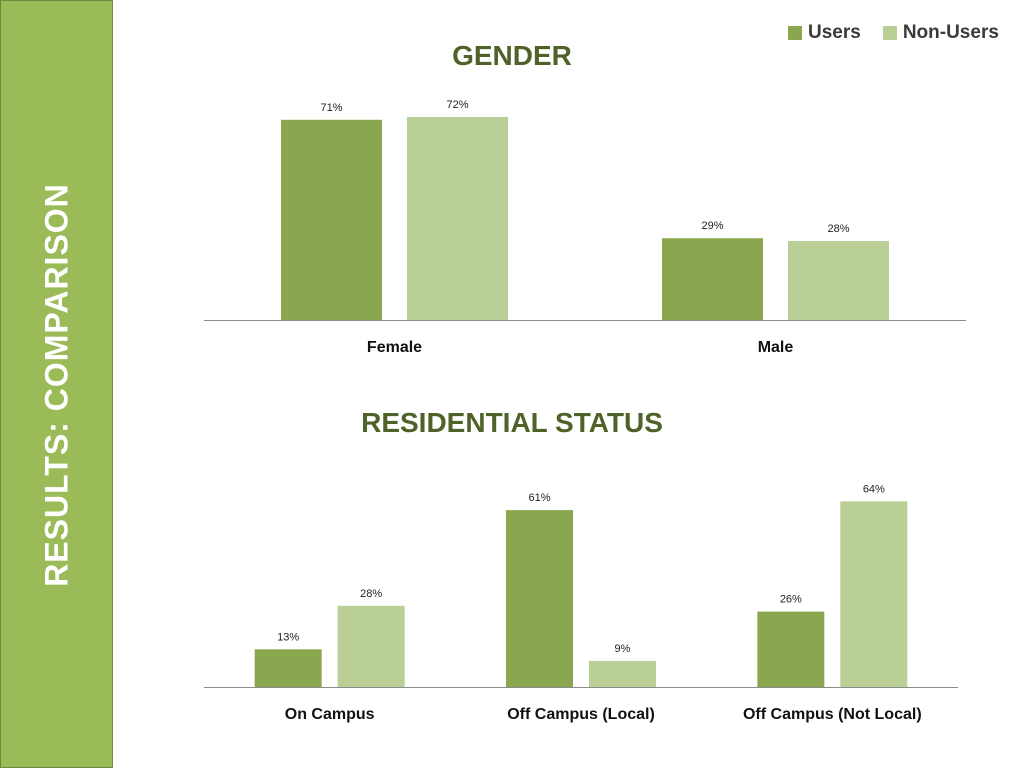 The width and height of the screenshot is (1024, 768). What do you see at coordinates (791, 600) in the screenshot?
I see `residential-data-label: 26%` at bounding box center [791, 600].